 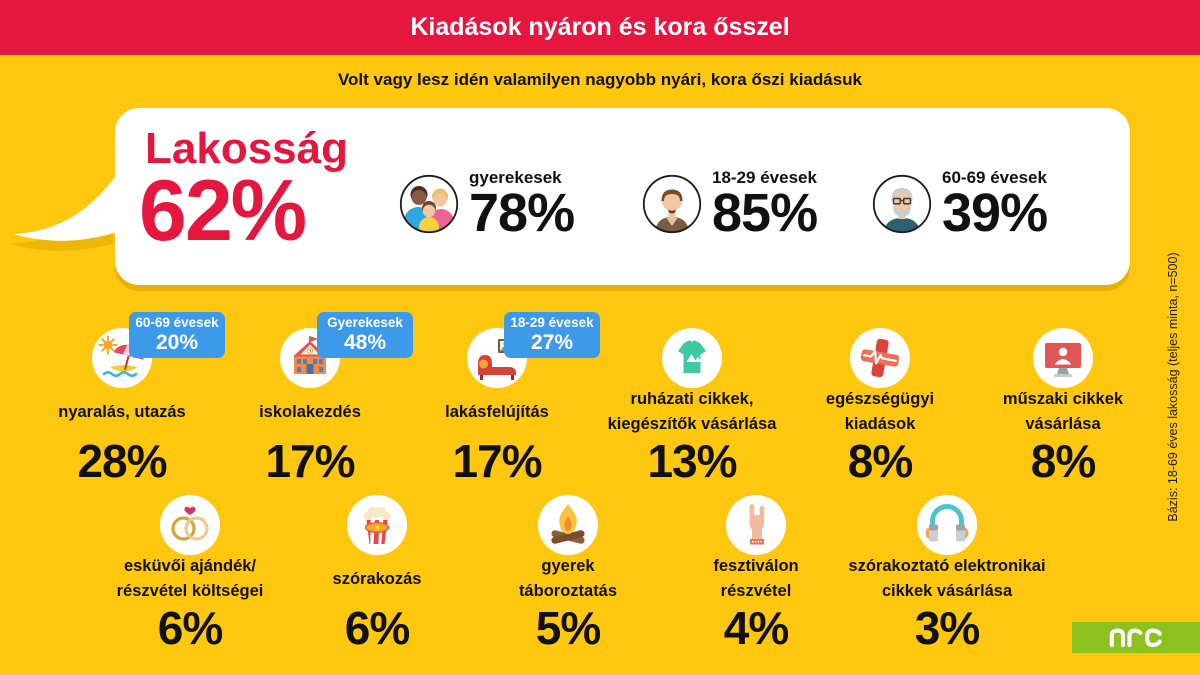 I want to click on group-value: 85%, so click(x=765, y=213).